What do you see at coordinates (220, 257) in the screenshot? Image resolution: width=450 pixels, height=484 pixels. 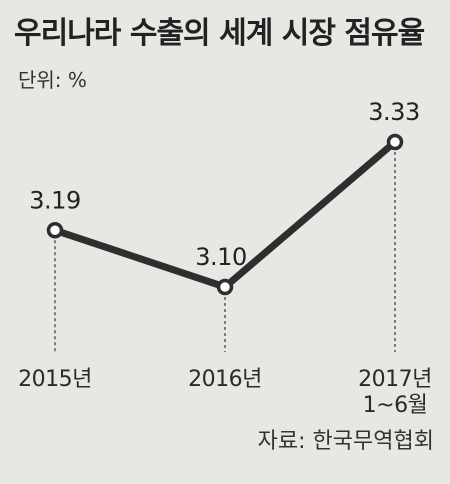 I see `data-label-2: 3.10` at bounding box center [220, 257].